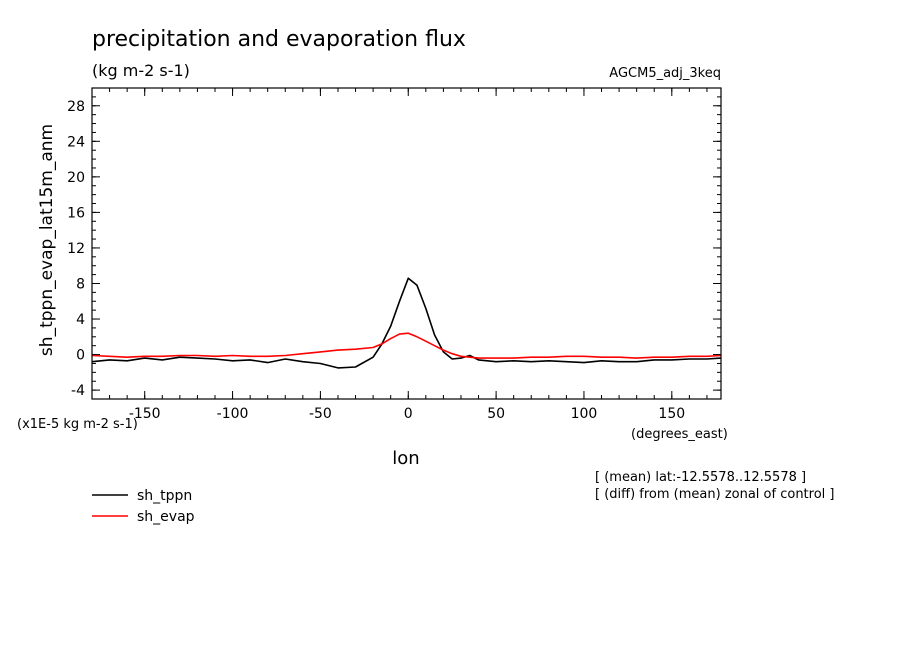  What do you see at coordinates (714, 494) in the screenshot?
I see `annotation-difference: [ (diff) from (mean) zonal of control ]` at bounding box center [714, 494].